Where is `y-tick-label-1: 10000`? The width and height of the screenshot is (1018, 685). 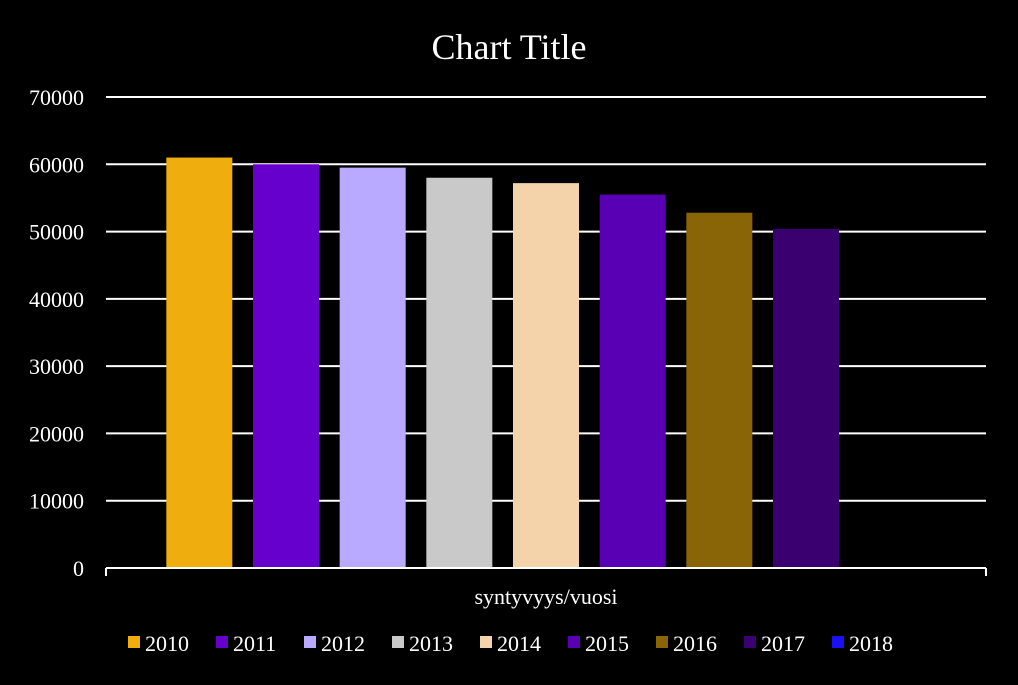 y-tick-label-1: 10000 is located at coordinates (56, 501).